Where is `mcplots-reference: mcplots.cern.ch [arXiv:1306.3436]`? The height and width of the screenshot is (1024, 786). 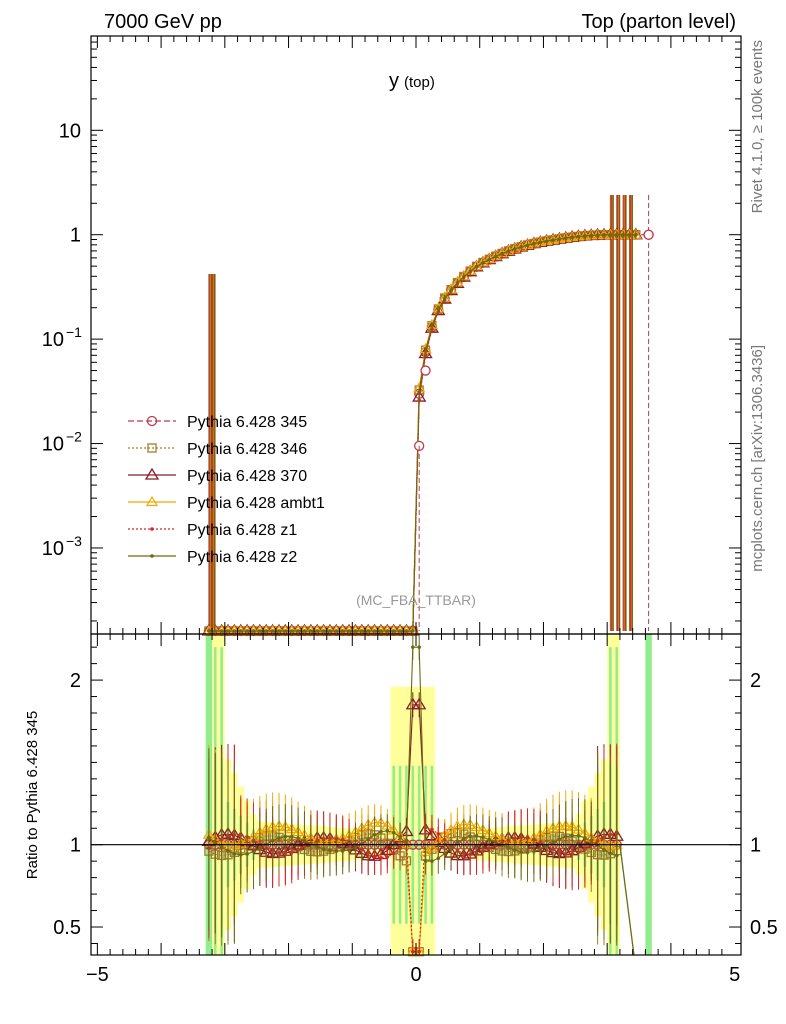 mcplots-reference: mcplots.cern.ch [arXiv:1306.3436] is located at coordinates (757, 458).